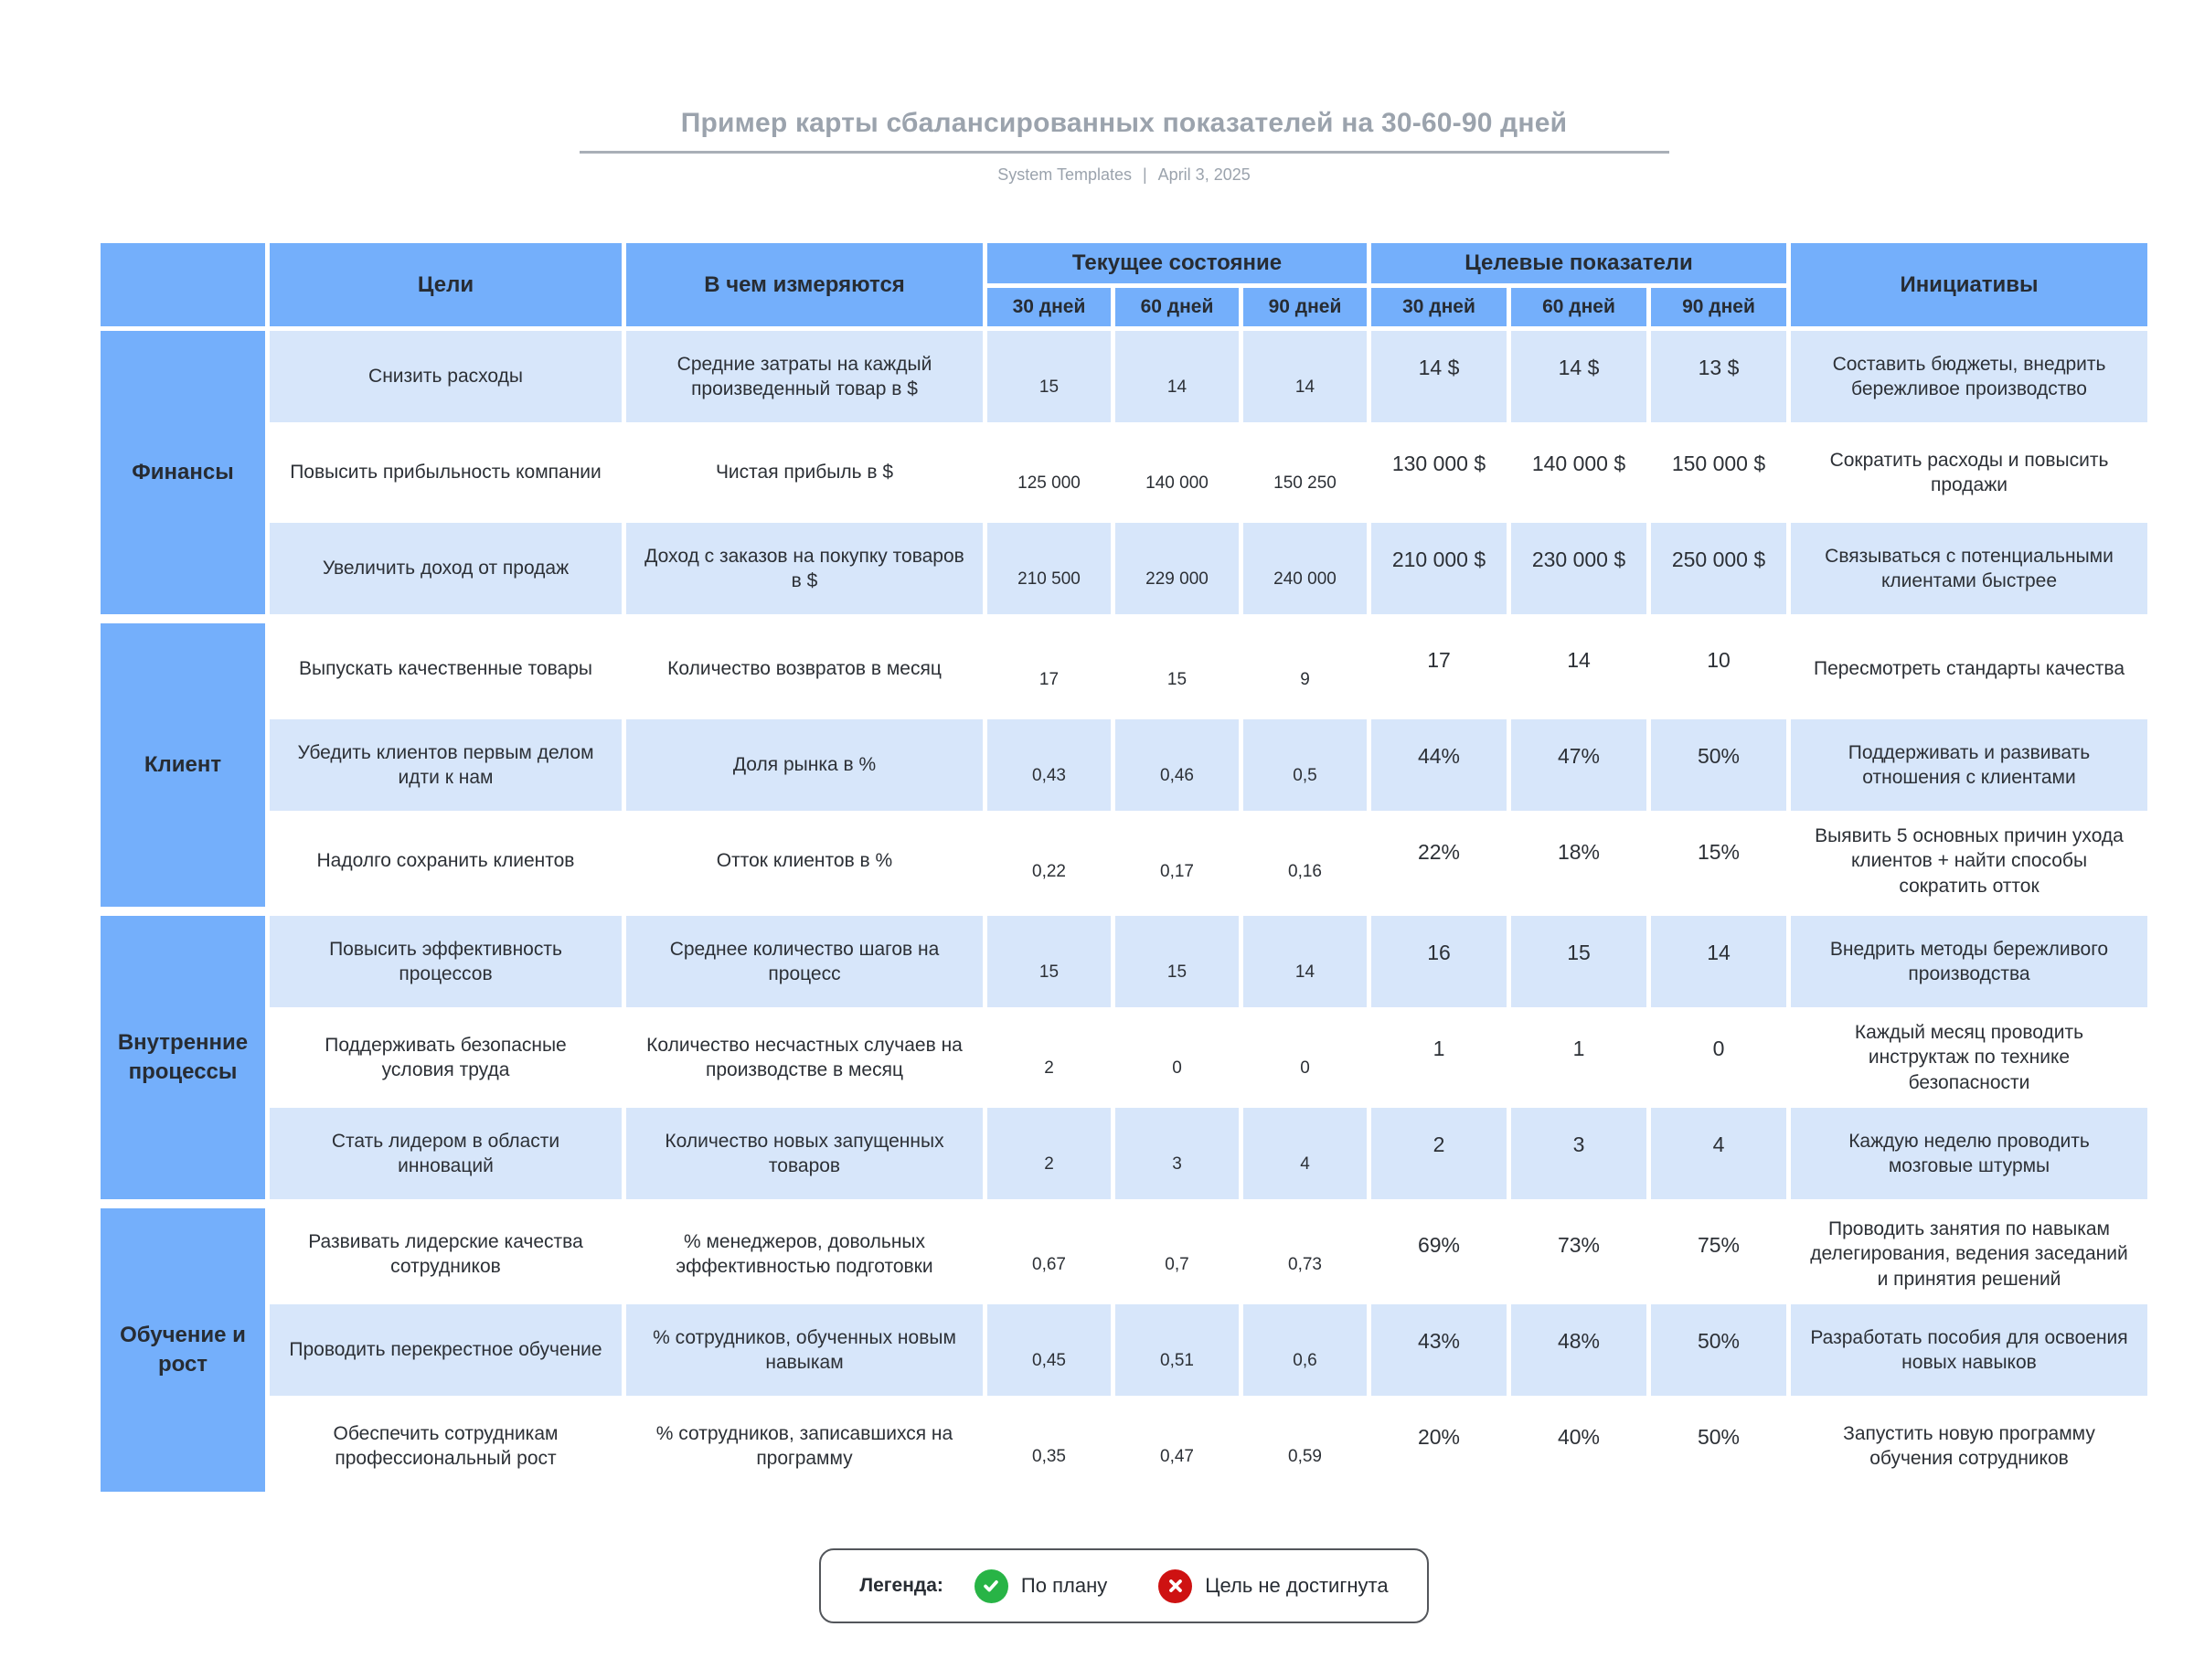 The width and height of the screenshot is (2194, 1680). Describe the element at coordinates (1177, 1058) in the screenshot. I see `current-value-cell: 0` at that location.